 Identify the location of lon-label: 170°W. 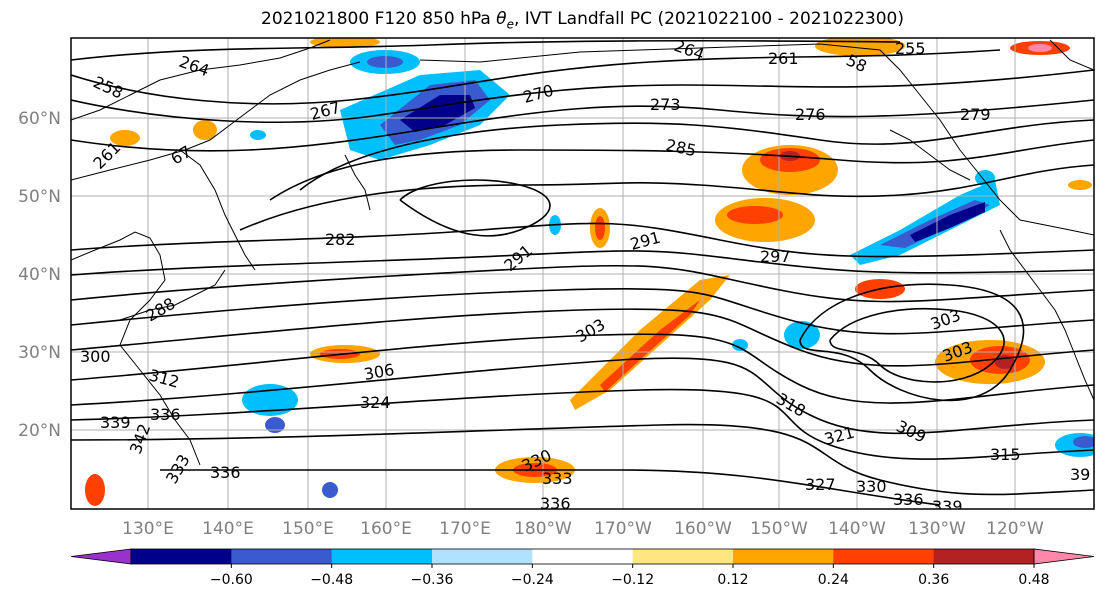
(623, 529).